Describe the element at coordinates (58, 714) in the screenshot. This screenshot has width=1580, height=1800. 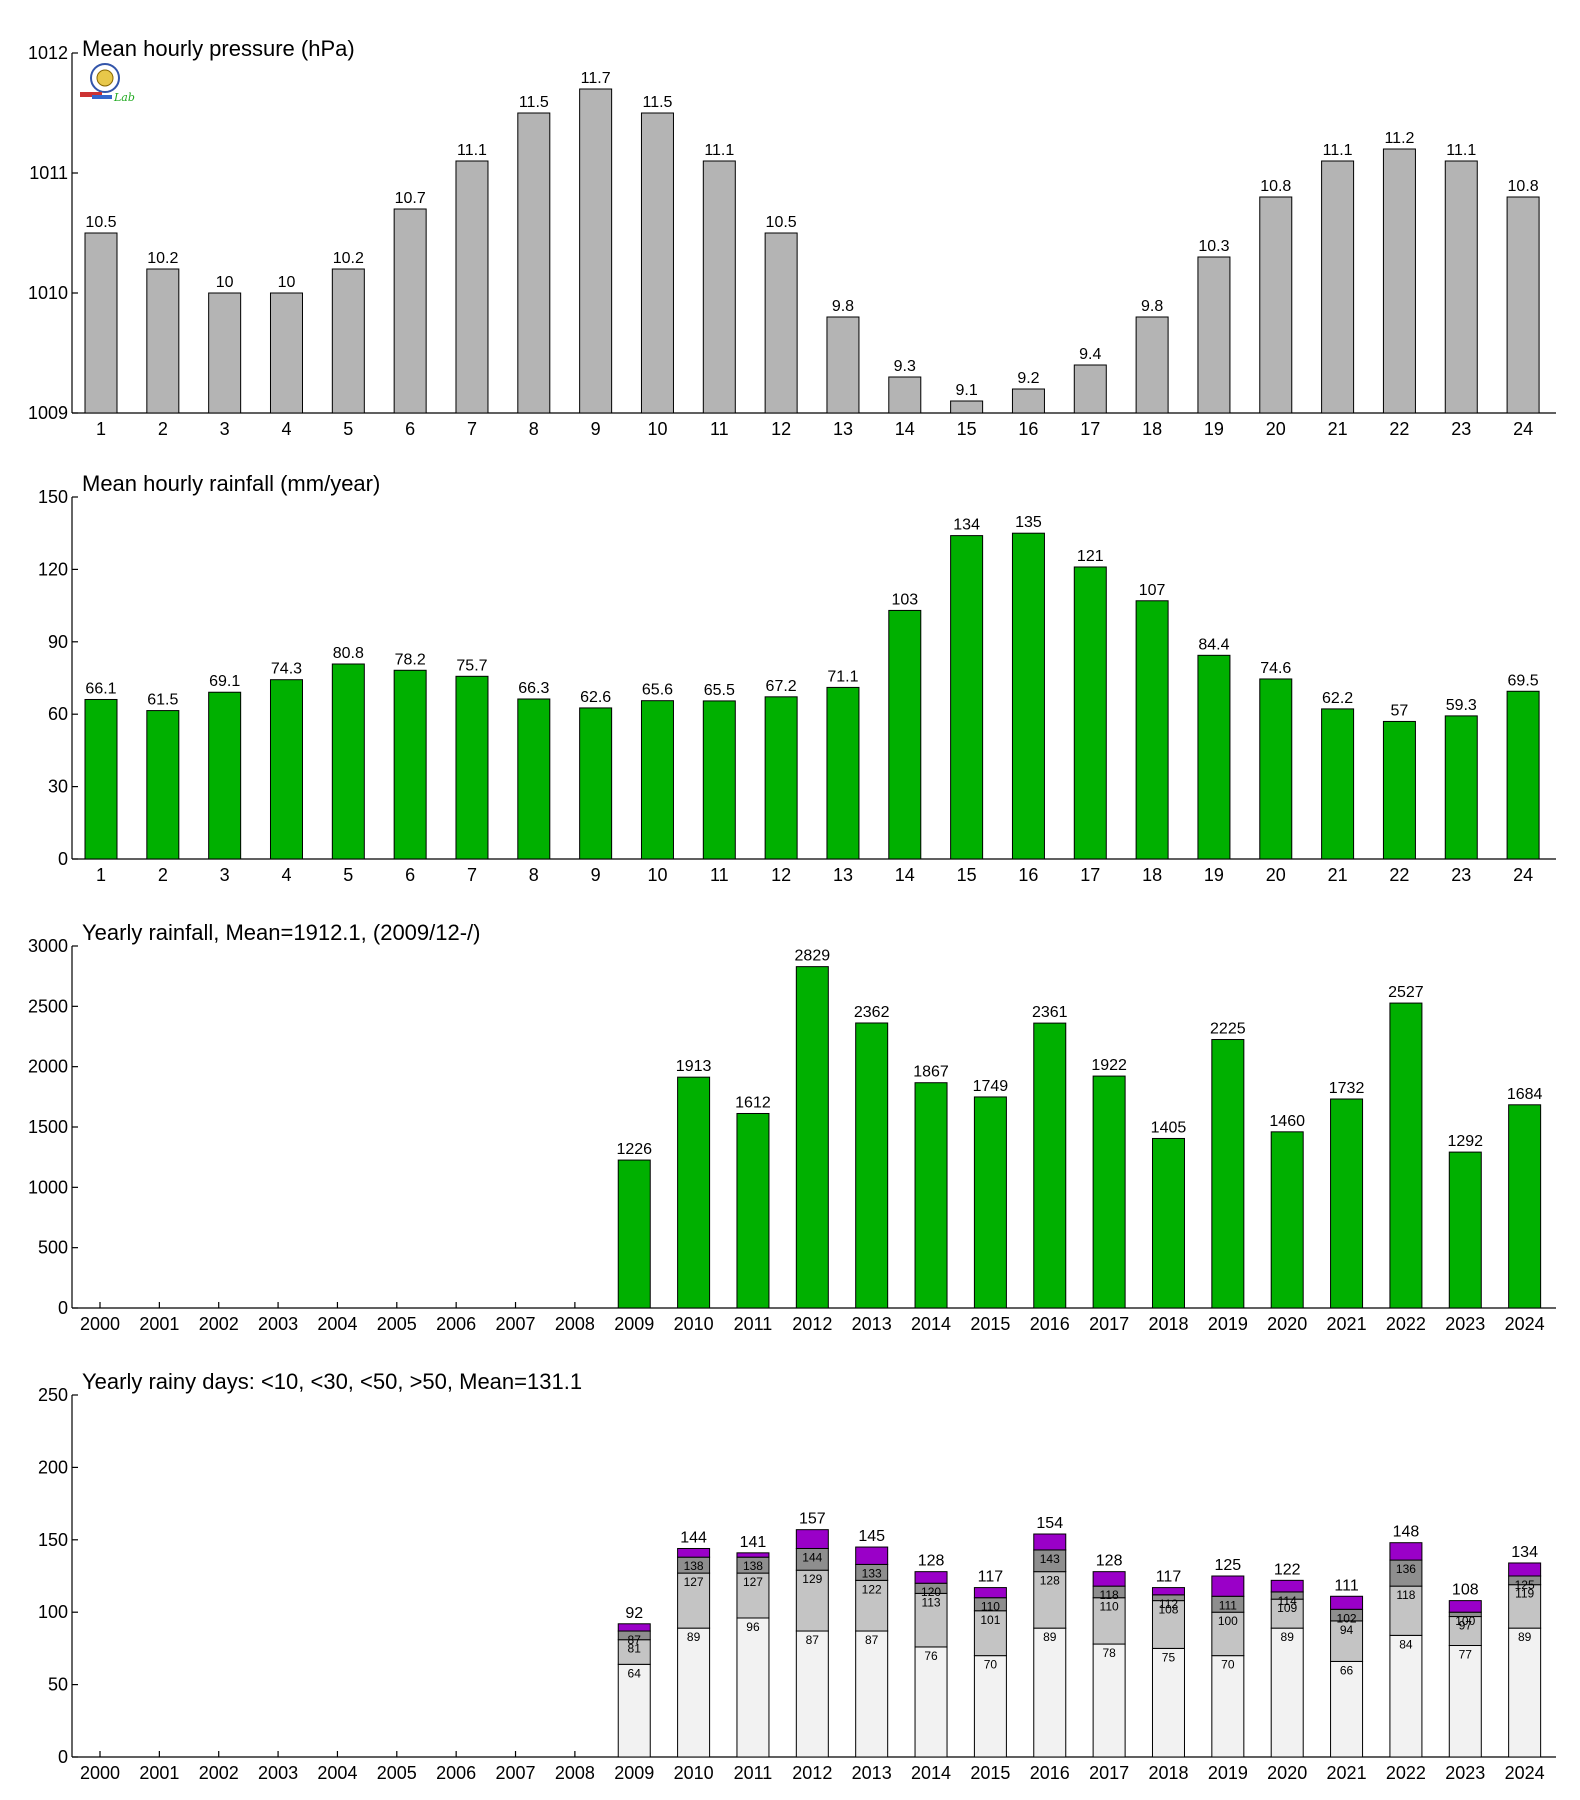
I see `hourly-rain-y-tick-label: 60` at that location.